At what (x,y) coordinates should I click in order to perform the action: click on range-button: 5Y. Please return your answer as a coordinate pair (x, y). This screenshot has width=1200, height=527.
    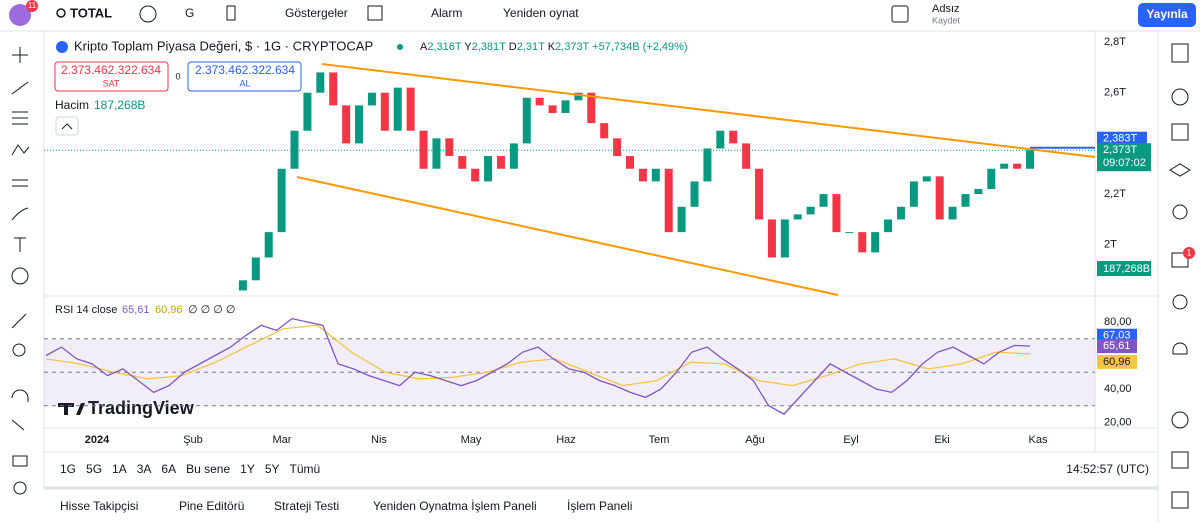
    Looking at the image, I should click on (272, 469).